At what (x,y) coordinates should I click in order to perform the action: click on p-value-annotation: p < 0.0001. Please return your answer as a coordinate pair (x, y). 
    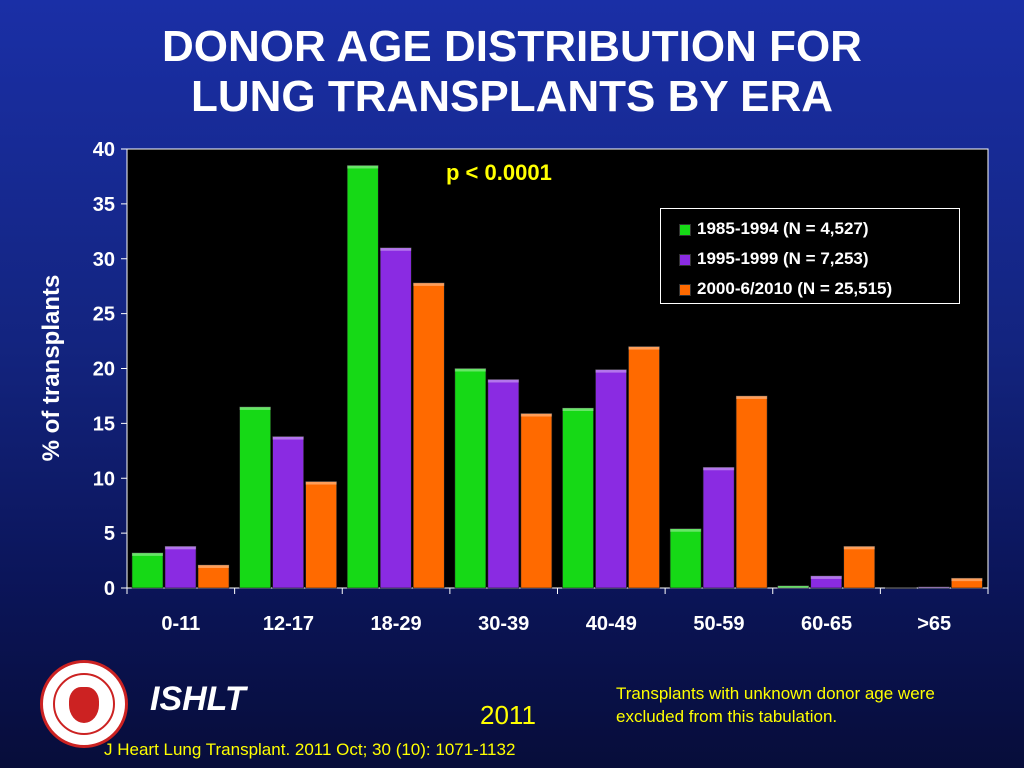
    Looking at the image, I should click on (499, 172).